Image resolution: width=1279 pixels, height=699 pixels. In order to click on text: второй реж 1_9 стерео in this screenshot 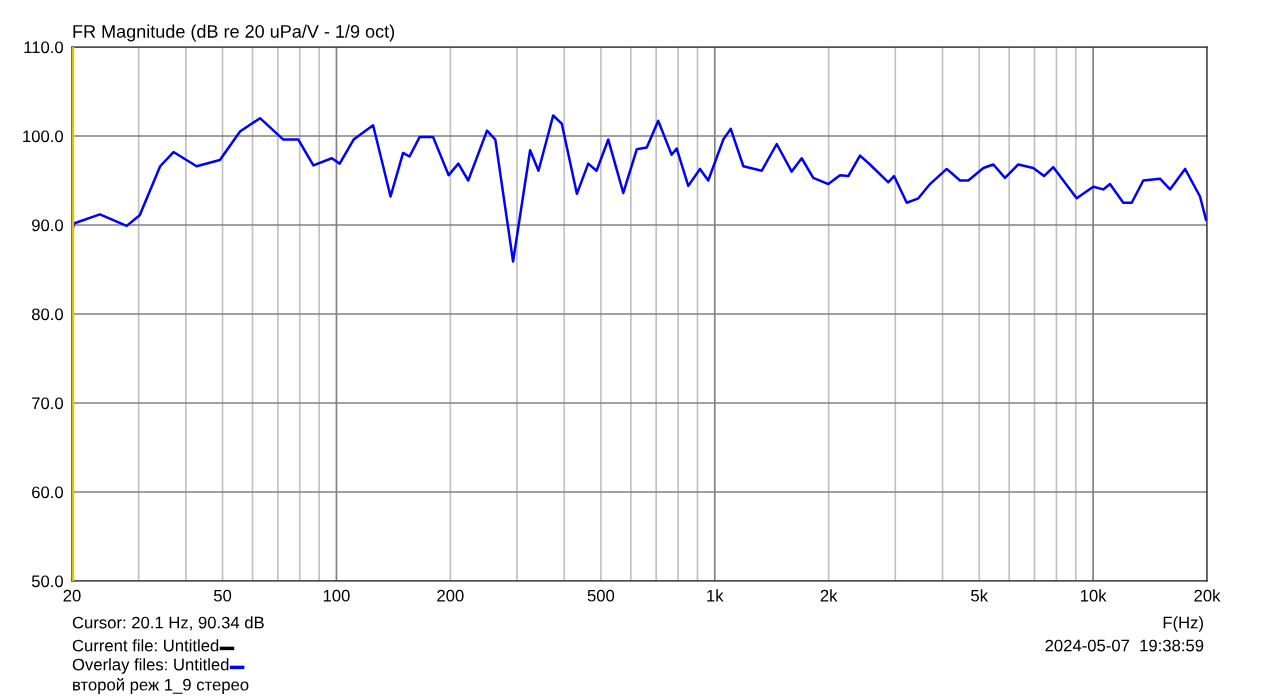, I will do `click(161, 686)`.